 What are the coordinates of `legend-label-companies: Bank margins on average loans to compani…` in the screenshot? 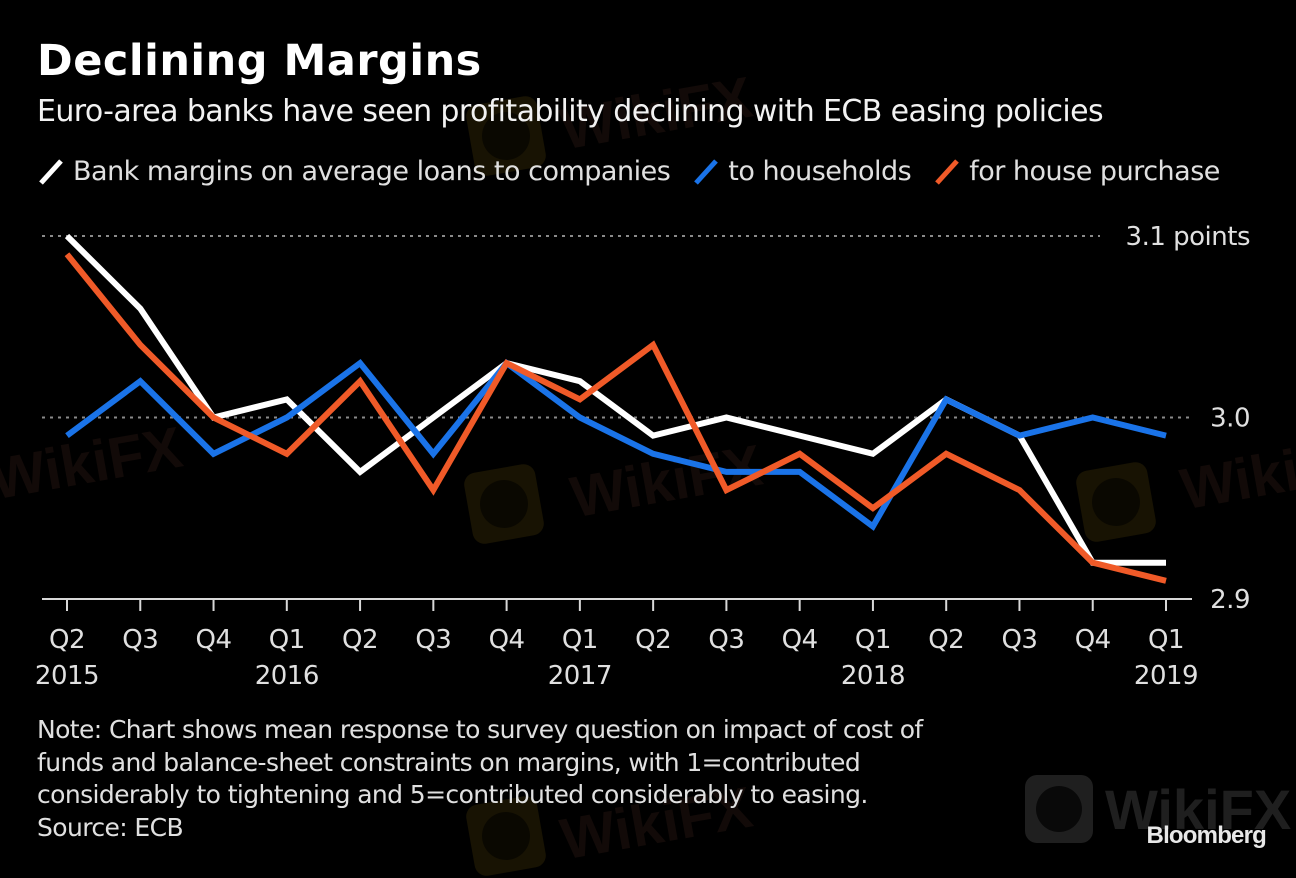 It's located at (372, 171).